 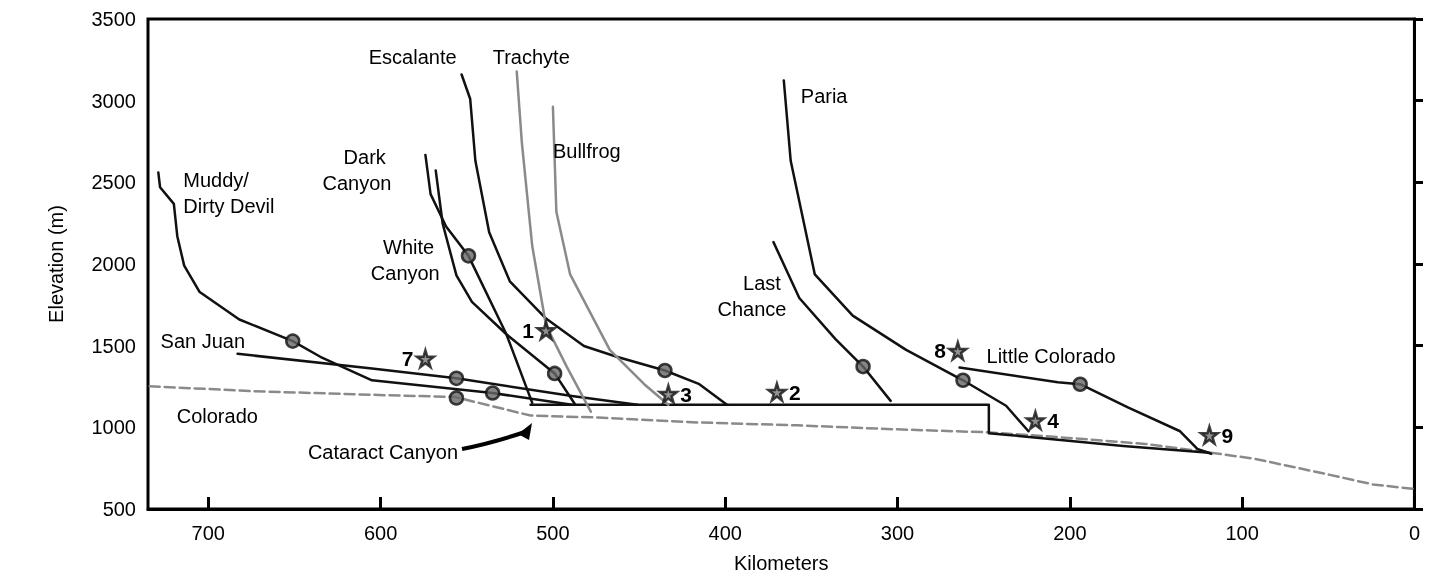 What do you see at coordinates (1227, 435) in the screenshot?
I see `annotation: 9` at bounding box center [1227, 435].